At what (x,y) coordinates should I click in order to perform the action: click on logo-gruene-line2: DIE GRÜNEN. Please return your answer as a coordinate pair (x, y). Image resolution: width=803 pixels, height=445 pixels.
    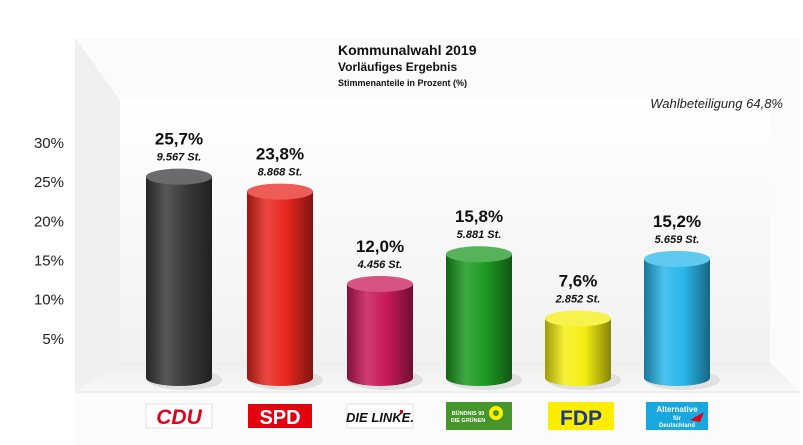
    Looking at the image, I should click on (468, 420).